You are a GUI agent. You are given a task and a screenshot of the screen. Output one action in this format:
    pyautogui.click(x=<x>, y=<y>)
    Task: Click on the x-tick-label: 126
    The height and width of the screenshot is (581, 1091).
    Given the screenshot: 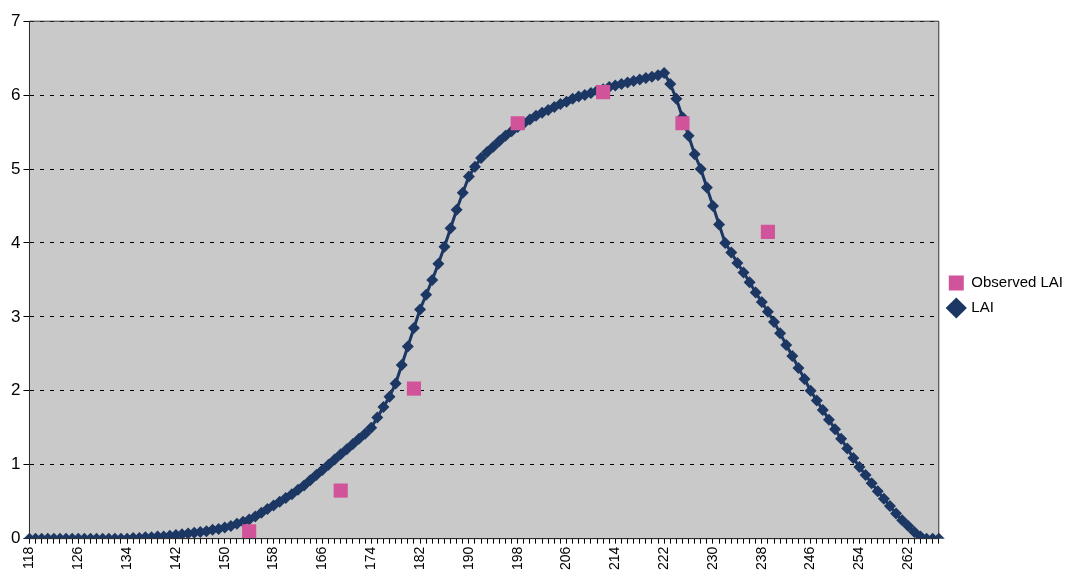 What is the action you would take?
    pyautogui.click(x=77, y=558)
    